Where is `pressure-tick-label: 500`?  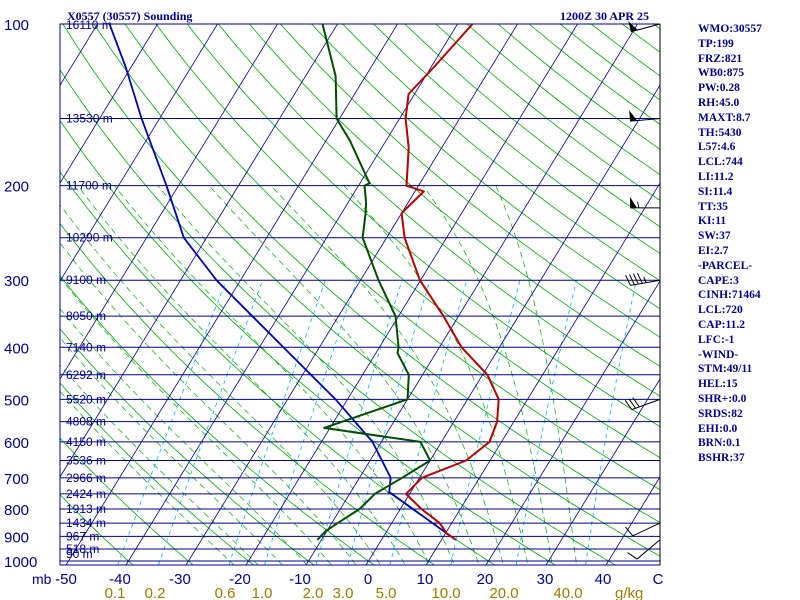
pressure-tick-label: 500 is located at coordinates (16, 400).